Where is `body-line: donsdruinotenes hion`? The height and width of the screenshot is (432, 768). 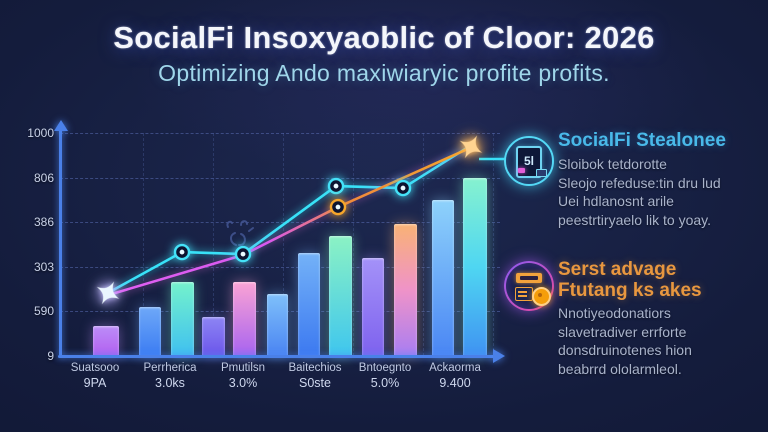
body-line: donsdruinotenes hion is located at coordinates (625, 350).